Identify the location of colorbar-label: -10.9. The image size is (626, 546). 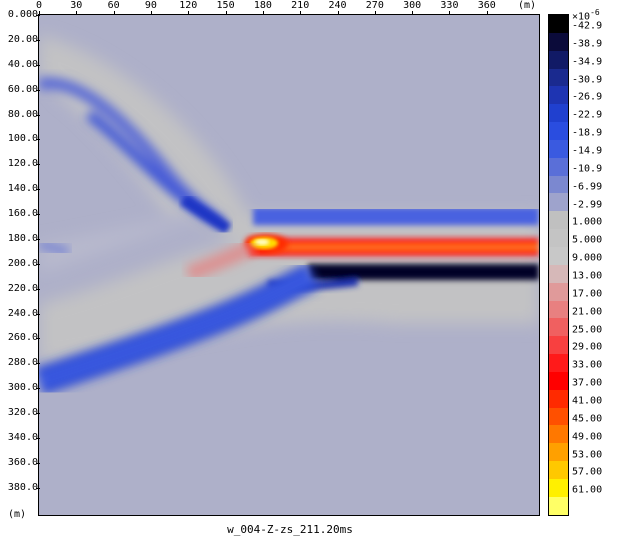
(587, 169).